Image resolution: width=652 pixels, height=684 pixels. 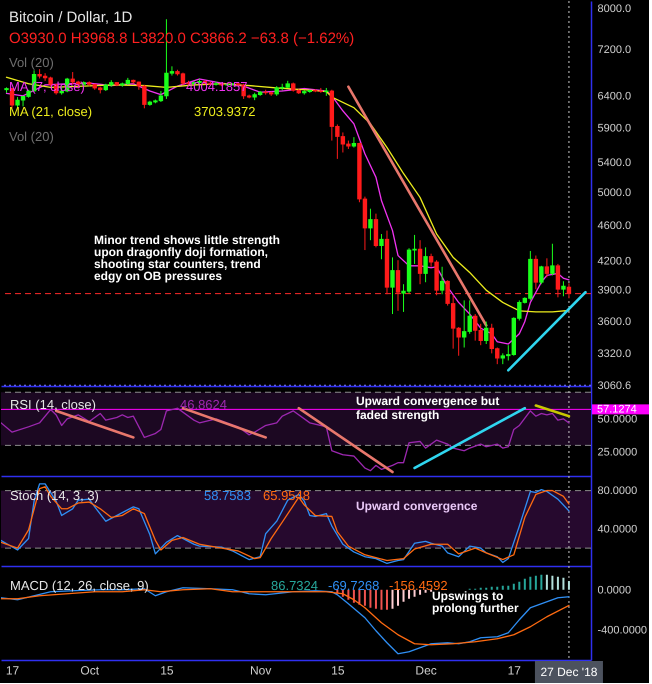 I want to click on annotation: 86.7324, so click(x=294, y=585).